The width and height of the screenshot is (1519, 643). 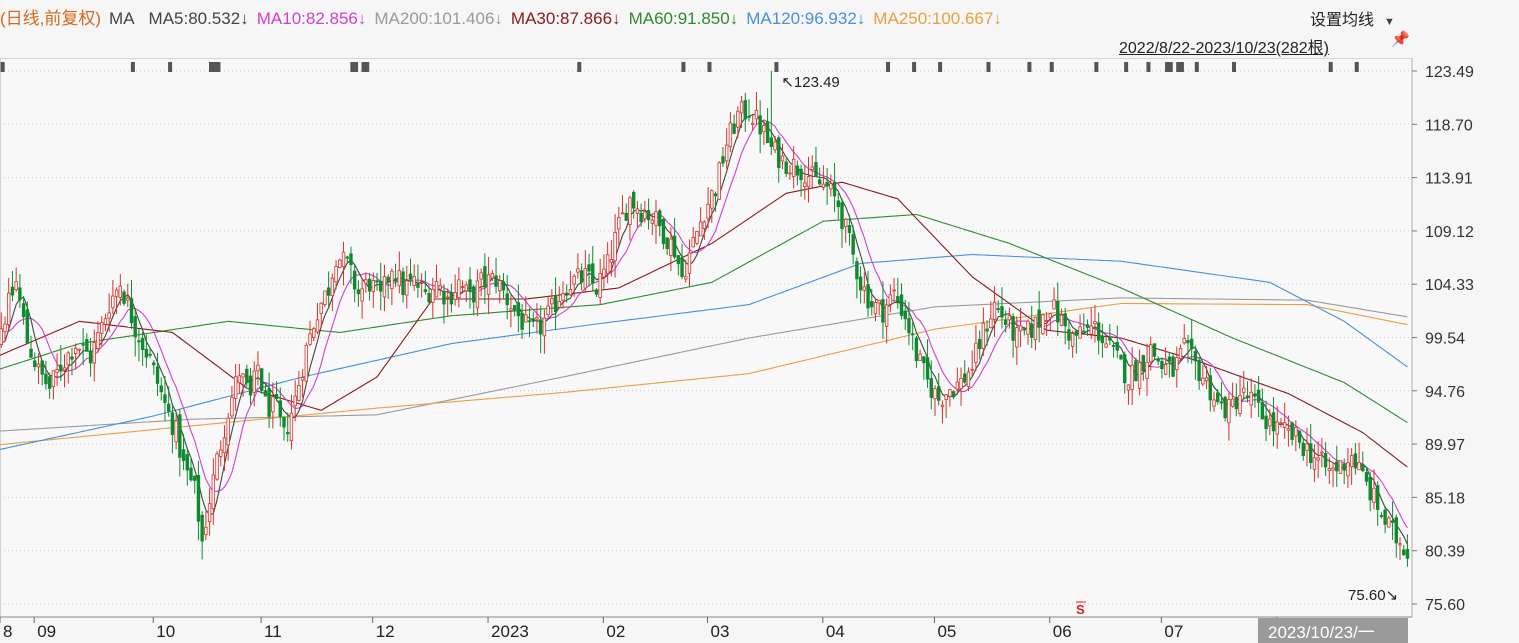 What do you see at coordinates (1400, 39) in the screenshot?
I see `pin-icon: 📌` at bounding box center [1400, 39].